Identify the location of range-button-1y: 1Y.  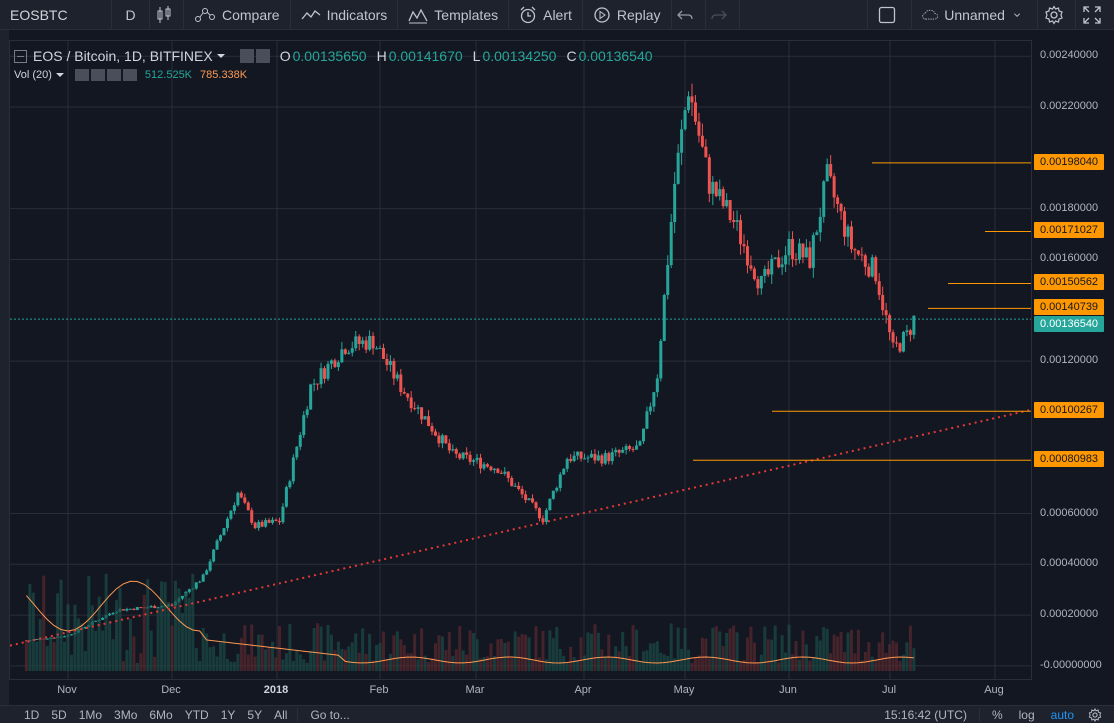
(228, 714).